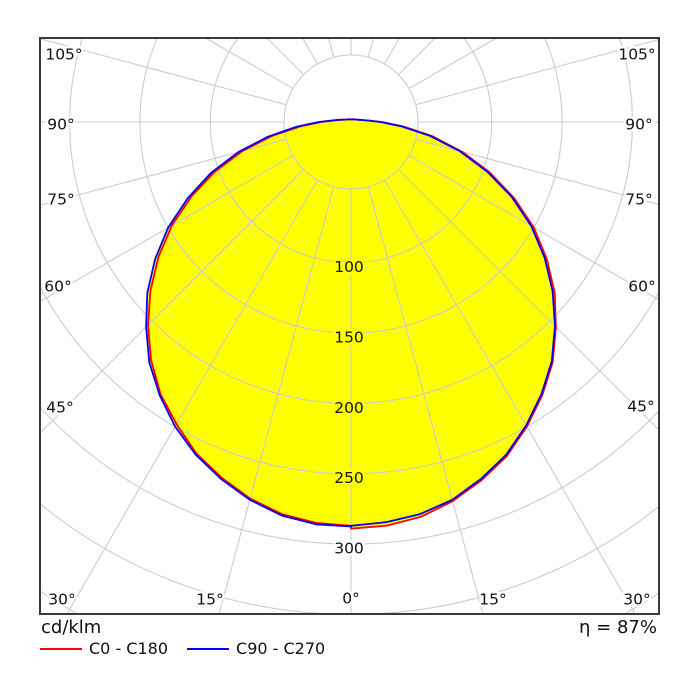 The width and height of the screenshot is (700, 700). I want to click on legend-item-c90-c270: C90 - C270, so click(256, 648).